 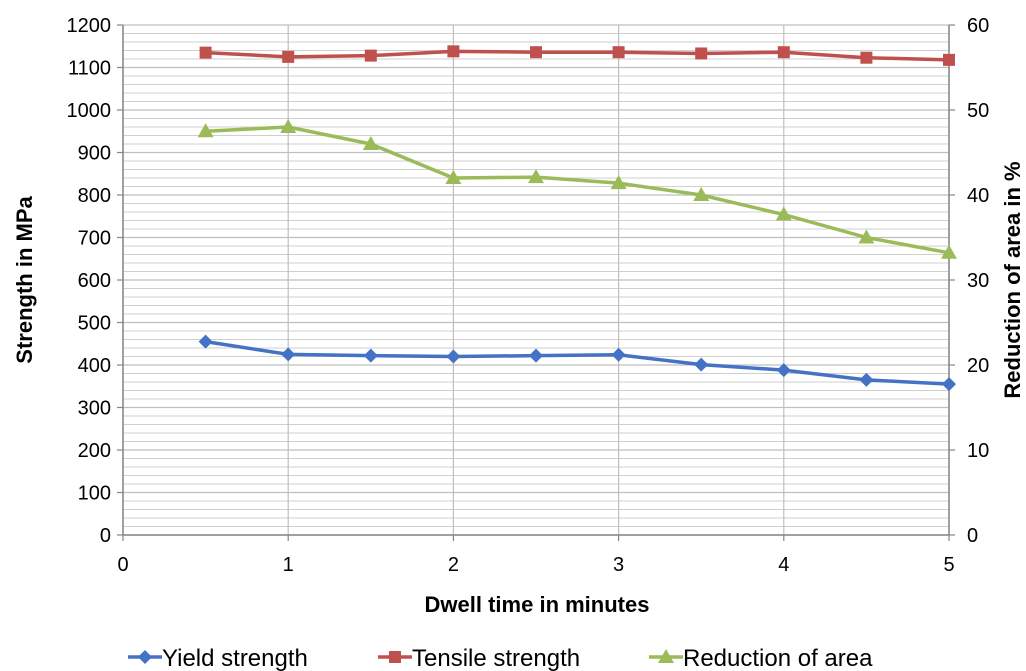 I want to click on y2-tick-label: 0, so click(x=972, y=536).